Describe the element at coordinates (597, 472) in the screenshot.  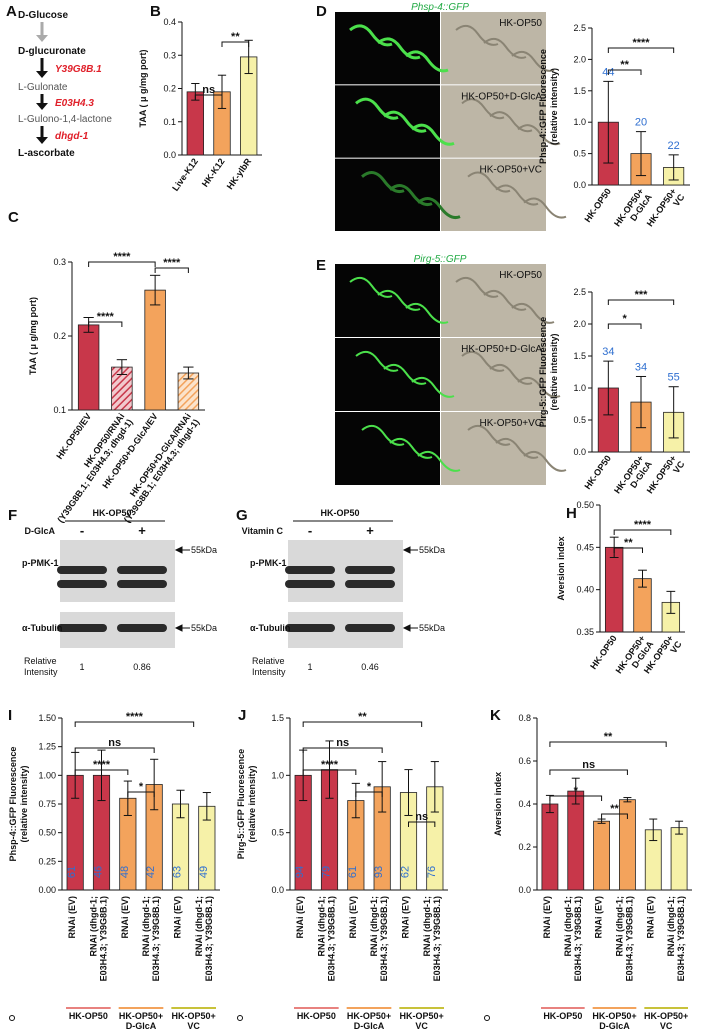
I see `x-tick-label: HK-OP50` at that location.